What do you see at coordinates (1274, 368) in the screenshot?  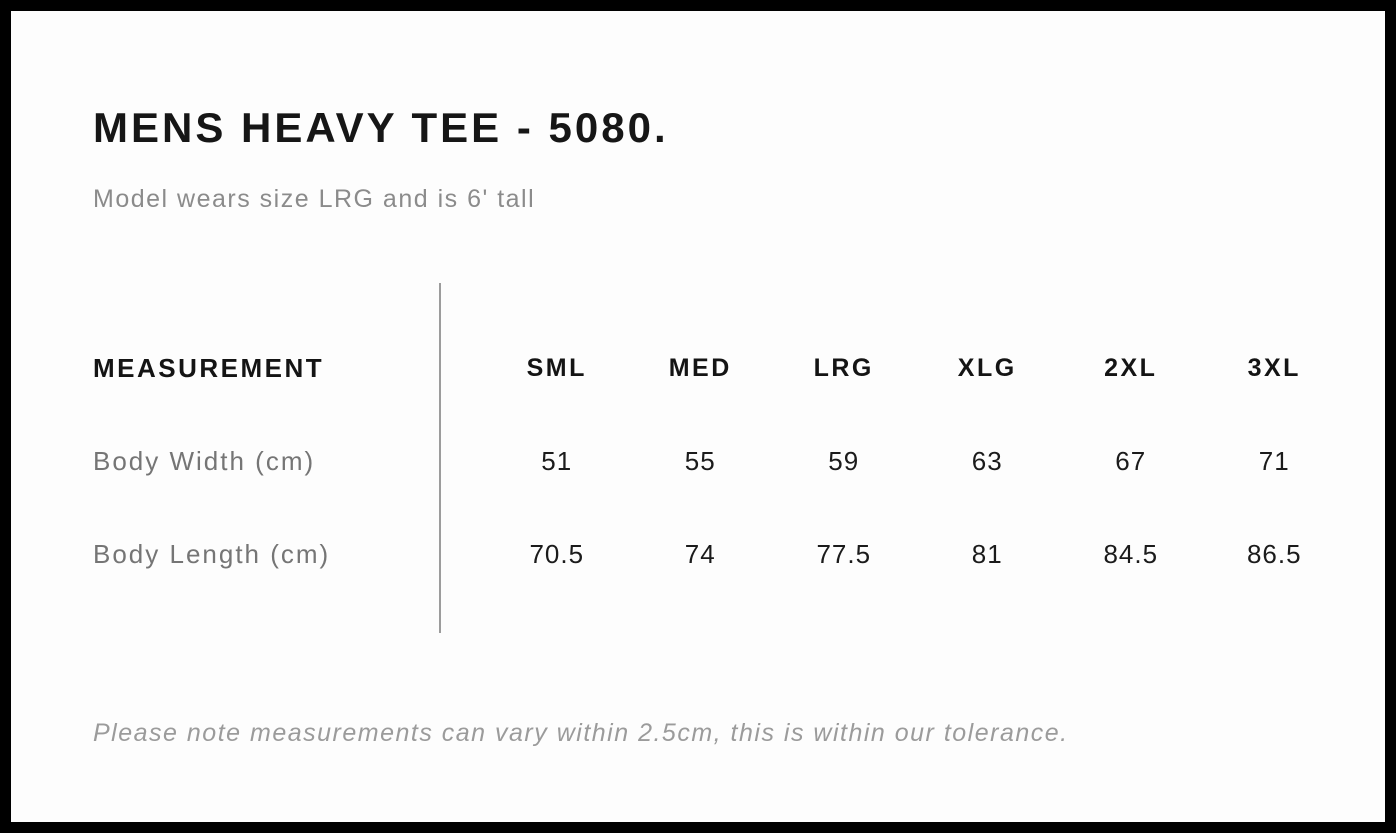 I see `size-column-header-3xl: 3XL` at bounding box center [1274, 368].